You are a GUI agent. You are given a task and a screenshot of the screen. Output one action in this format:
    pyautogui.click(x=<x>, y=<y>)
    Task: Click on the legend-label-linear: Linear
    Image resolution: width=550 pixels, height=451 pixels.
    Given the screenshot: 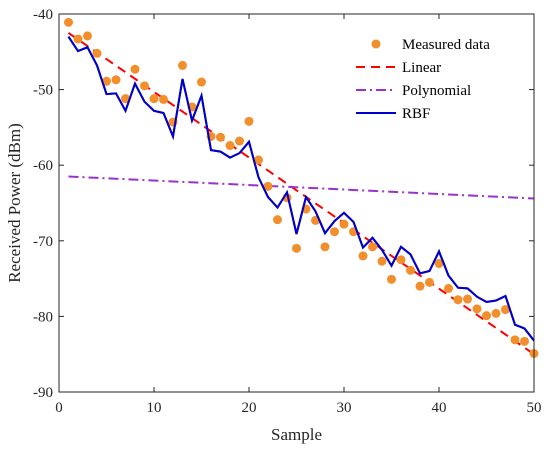 What is the action you would take?
    pyautogui.click(x=421, y=68)
    